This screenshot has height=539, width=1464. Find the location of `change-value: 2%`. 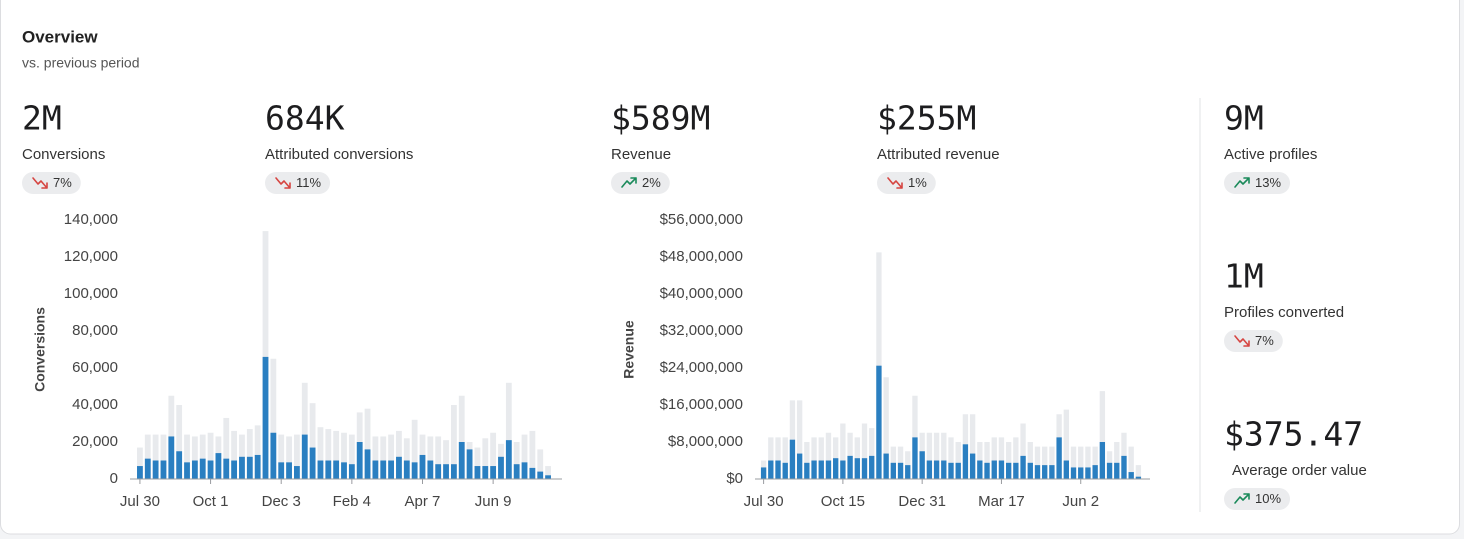

change-value: 2% is located at coordinates (651, 182).